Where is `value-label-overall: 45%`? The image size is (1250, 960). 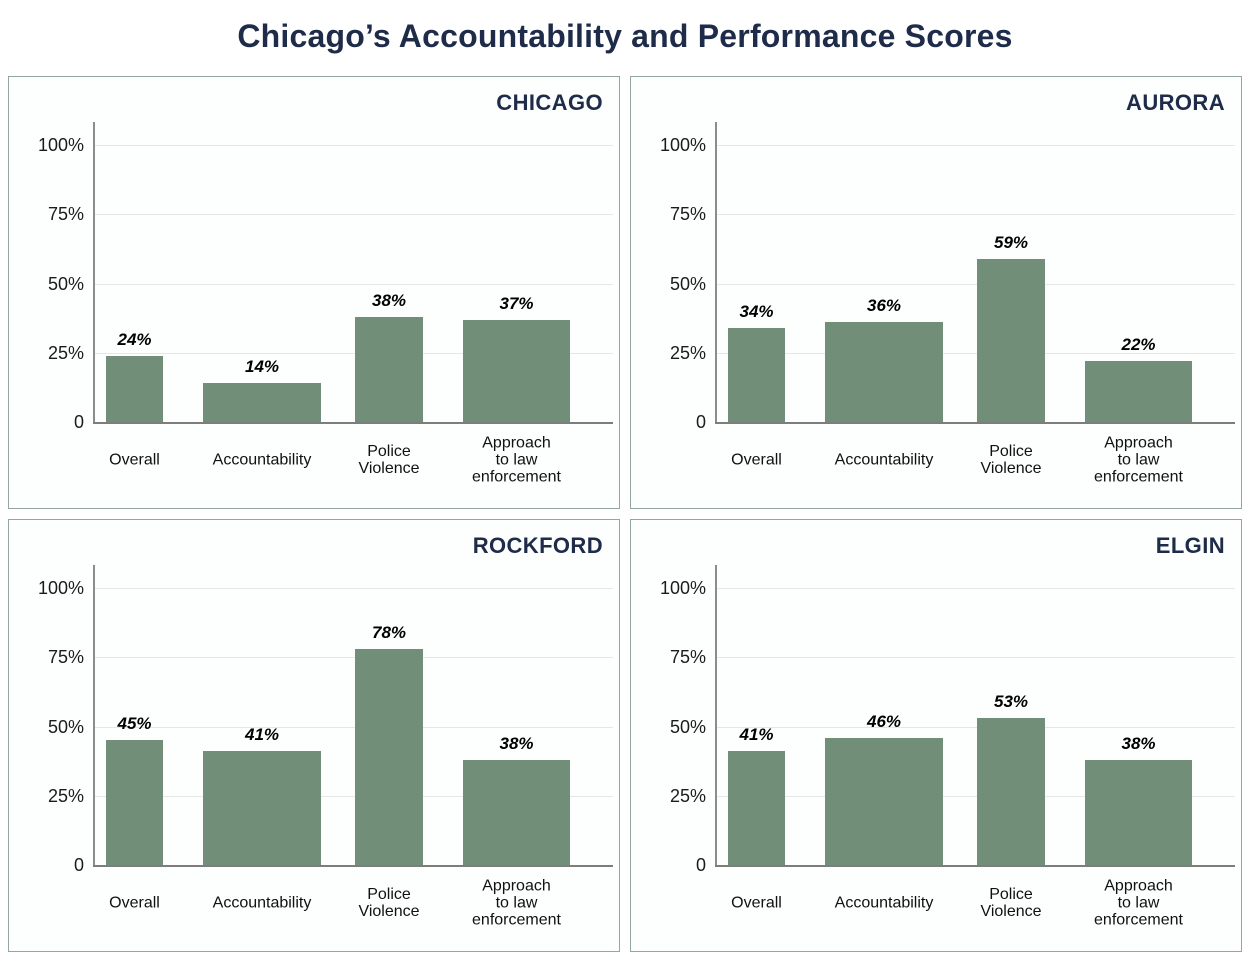
value-label-overall: 45% is located at coordinates (134, 724).